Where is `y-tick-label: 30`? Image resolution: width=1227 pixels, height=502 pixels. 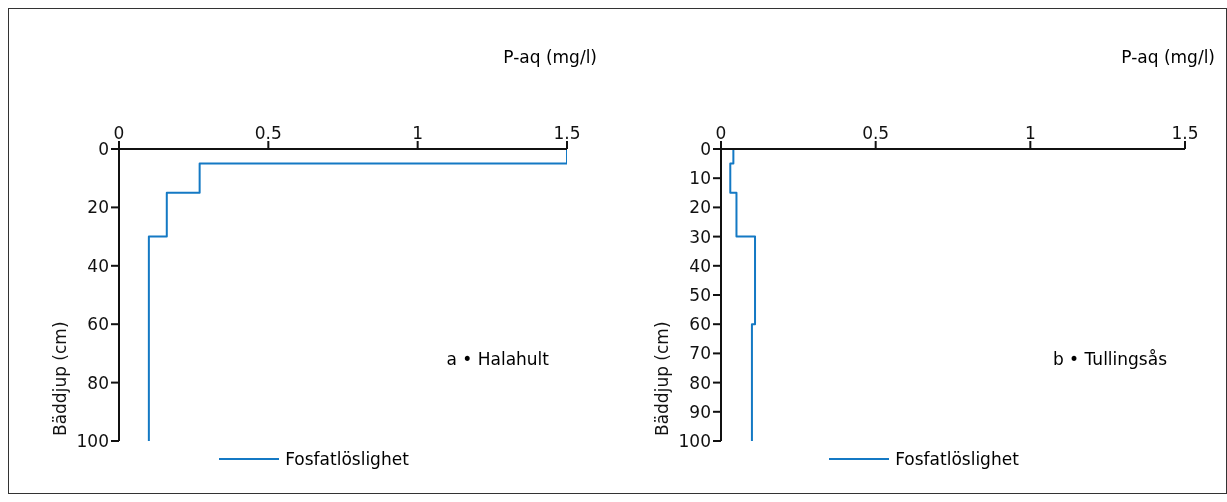
y-tick-label: 30 is located at coordinates (700, 236).